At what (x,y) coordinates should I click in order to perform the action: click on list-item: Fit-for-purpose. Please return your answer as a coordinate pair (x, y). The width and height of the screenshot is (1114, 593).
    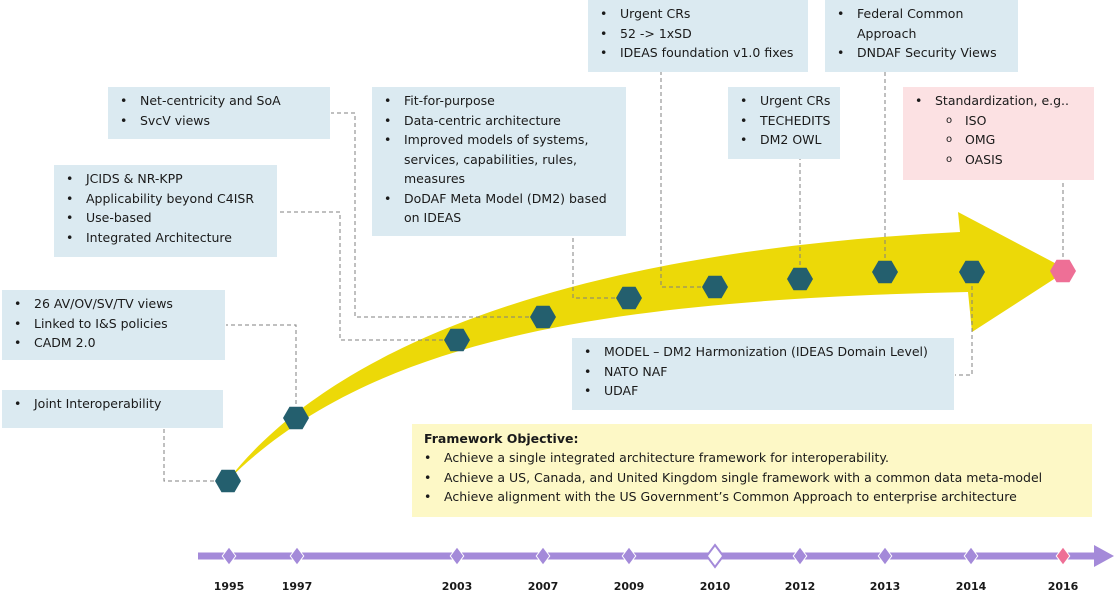
    Looking at the image, I should click on (501, 101).